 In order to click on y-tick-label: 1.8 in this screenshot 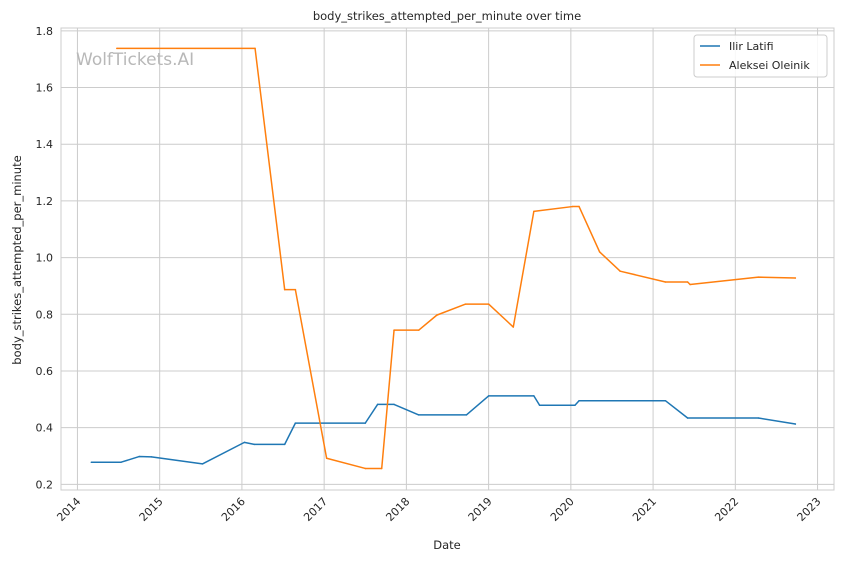, I will do `click(45, 31)`.